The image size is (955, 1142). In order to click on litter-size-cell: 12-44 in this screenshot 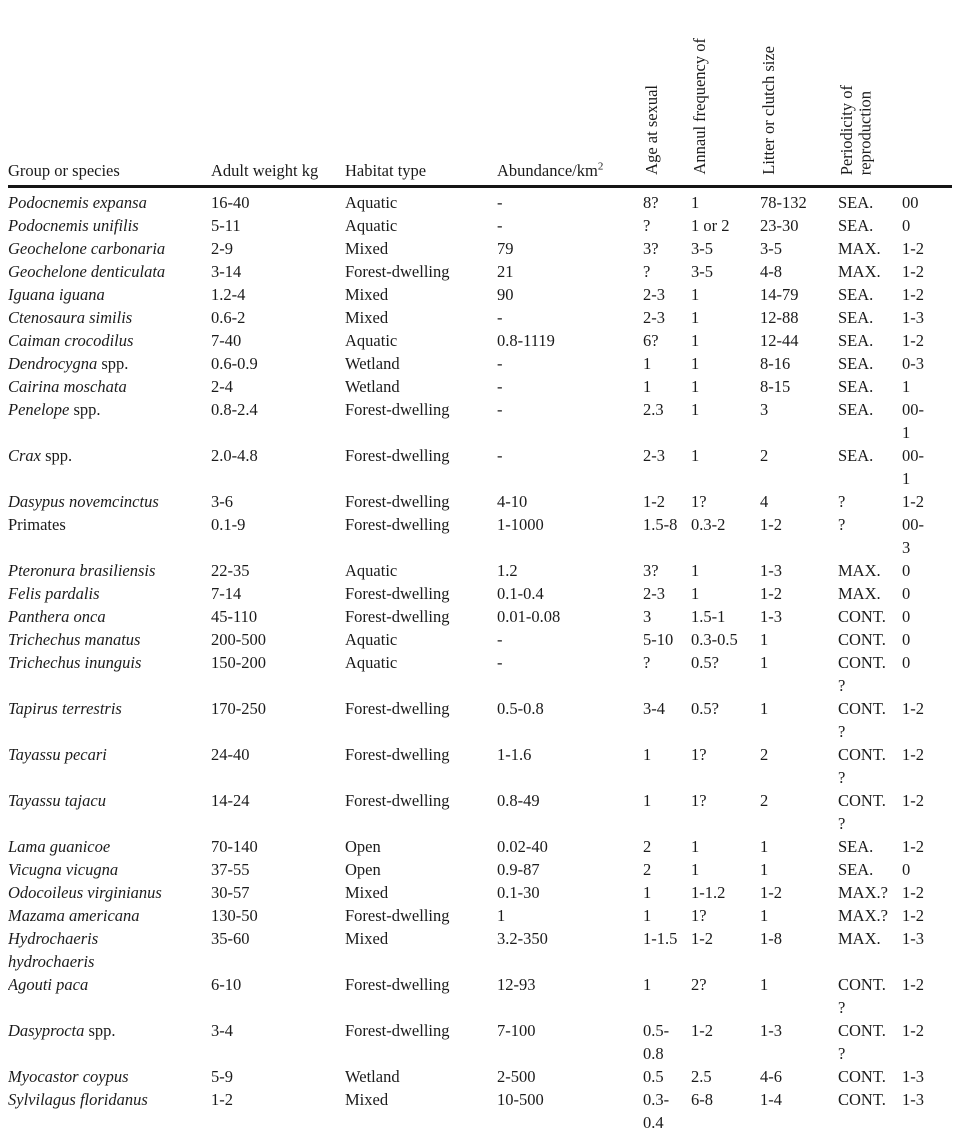, I will do `click(779, 340)`.